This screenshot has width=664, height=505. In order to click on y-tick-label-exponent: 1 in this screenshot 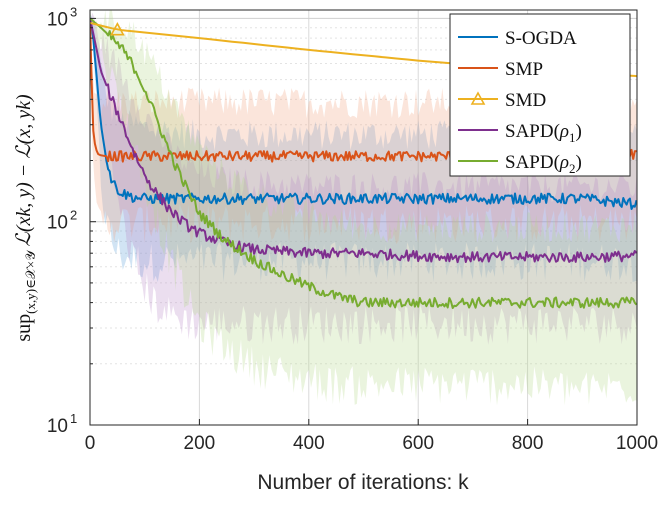, I will do `click(73, 418)`.